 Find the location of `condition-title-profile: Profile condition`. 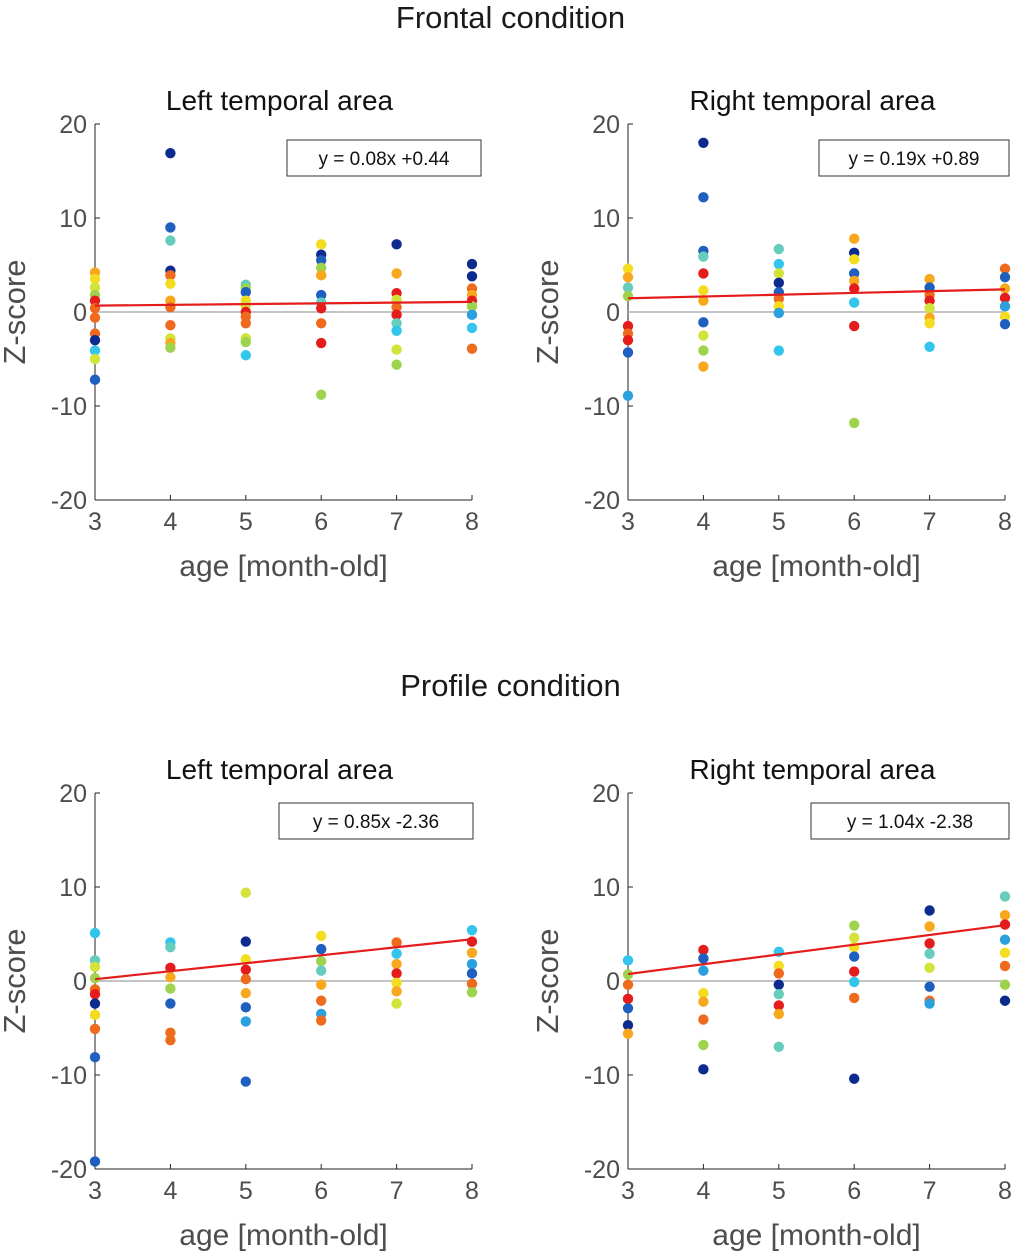

condition-title-profile: Profile condition is located at coordinates (510, 685).